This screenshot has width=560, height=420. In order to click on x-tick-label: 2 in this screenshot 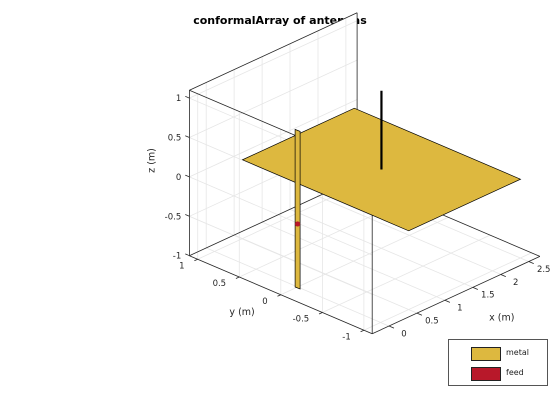, I will do `click(515, 283)`.